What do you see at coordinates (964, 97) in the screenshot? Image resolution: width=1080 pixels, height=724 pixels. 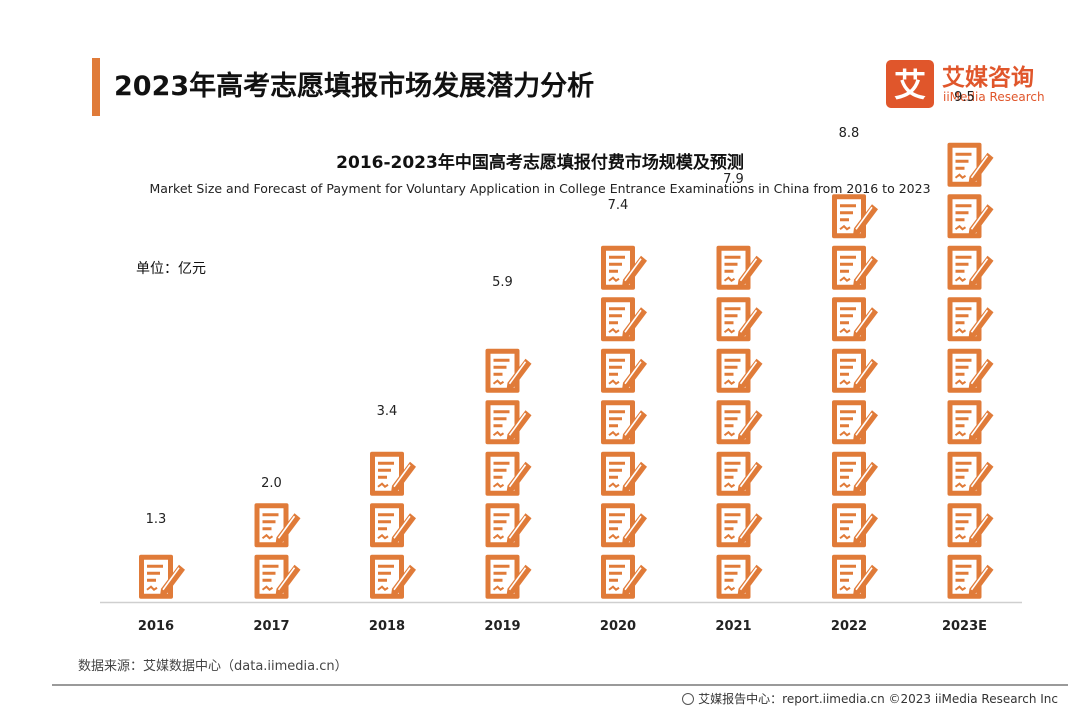 I see `data-label-2023E: 9.5` at bounding box center [964, 97].